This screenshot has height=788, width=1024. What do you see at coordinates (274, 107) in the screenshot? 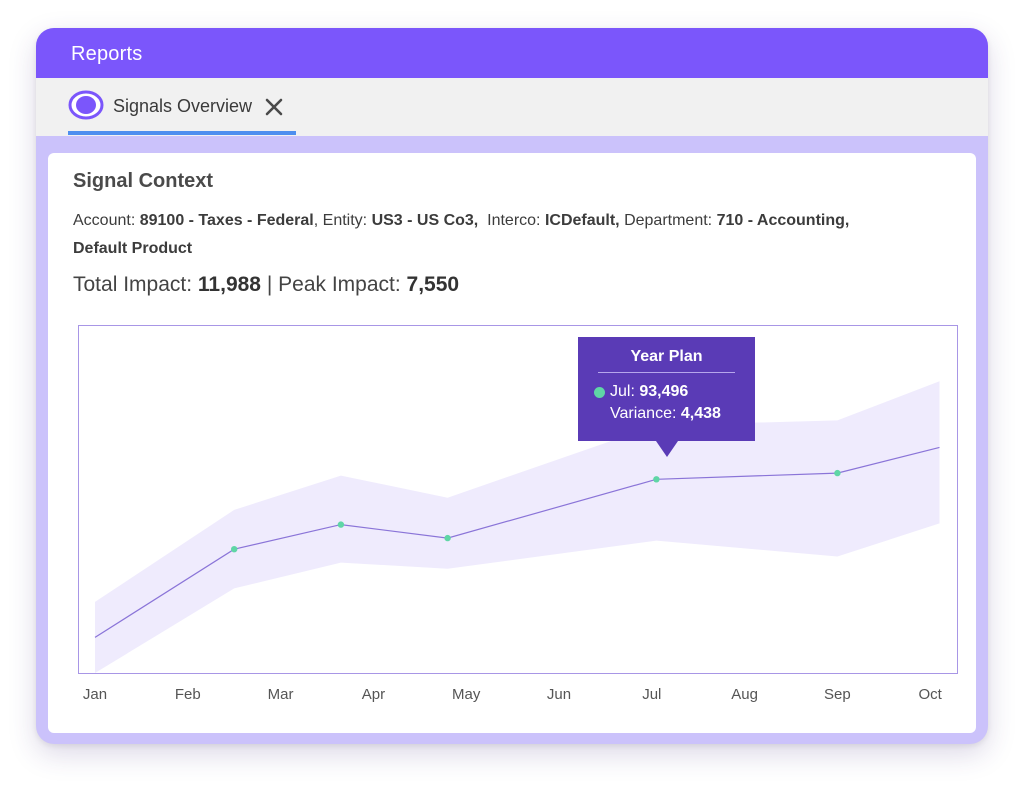
I see `close-icon` at bounding box center [274, 107].